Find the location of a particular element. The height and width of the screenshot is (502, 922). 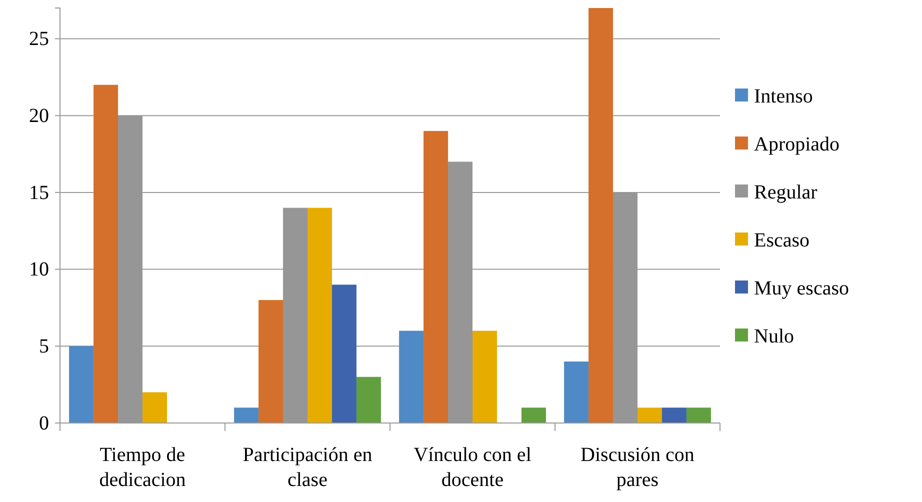

legend-label: Intenso is located at coordinates (783, 97).